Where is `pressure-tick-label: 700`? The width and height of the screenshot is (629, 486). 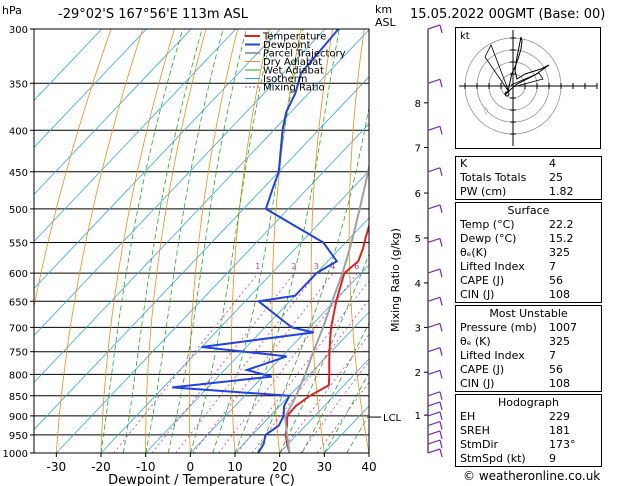
pressure-tick-label: 700 is located at coordinates (18, 328).